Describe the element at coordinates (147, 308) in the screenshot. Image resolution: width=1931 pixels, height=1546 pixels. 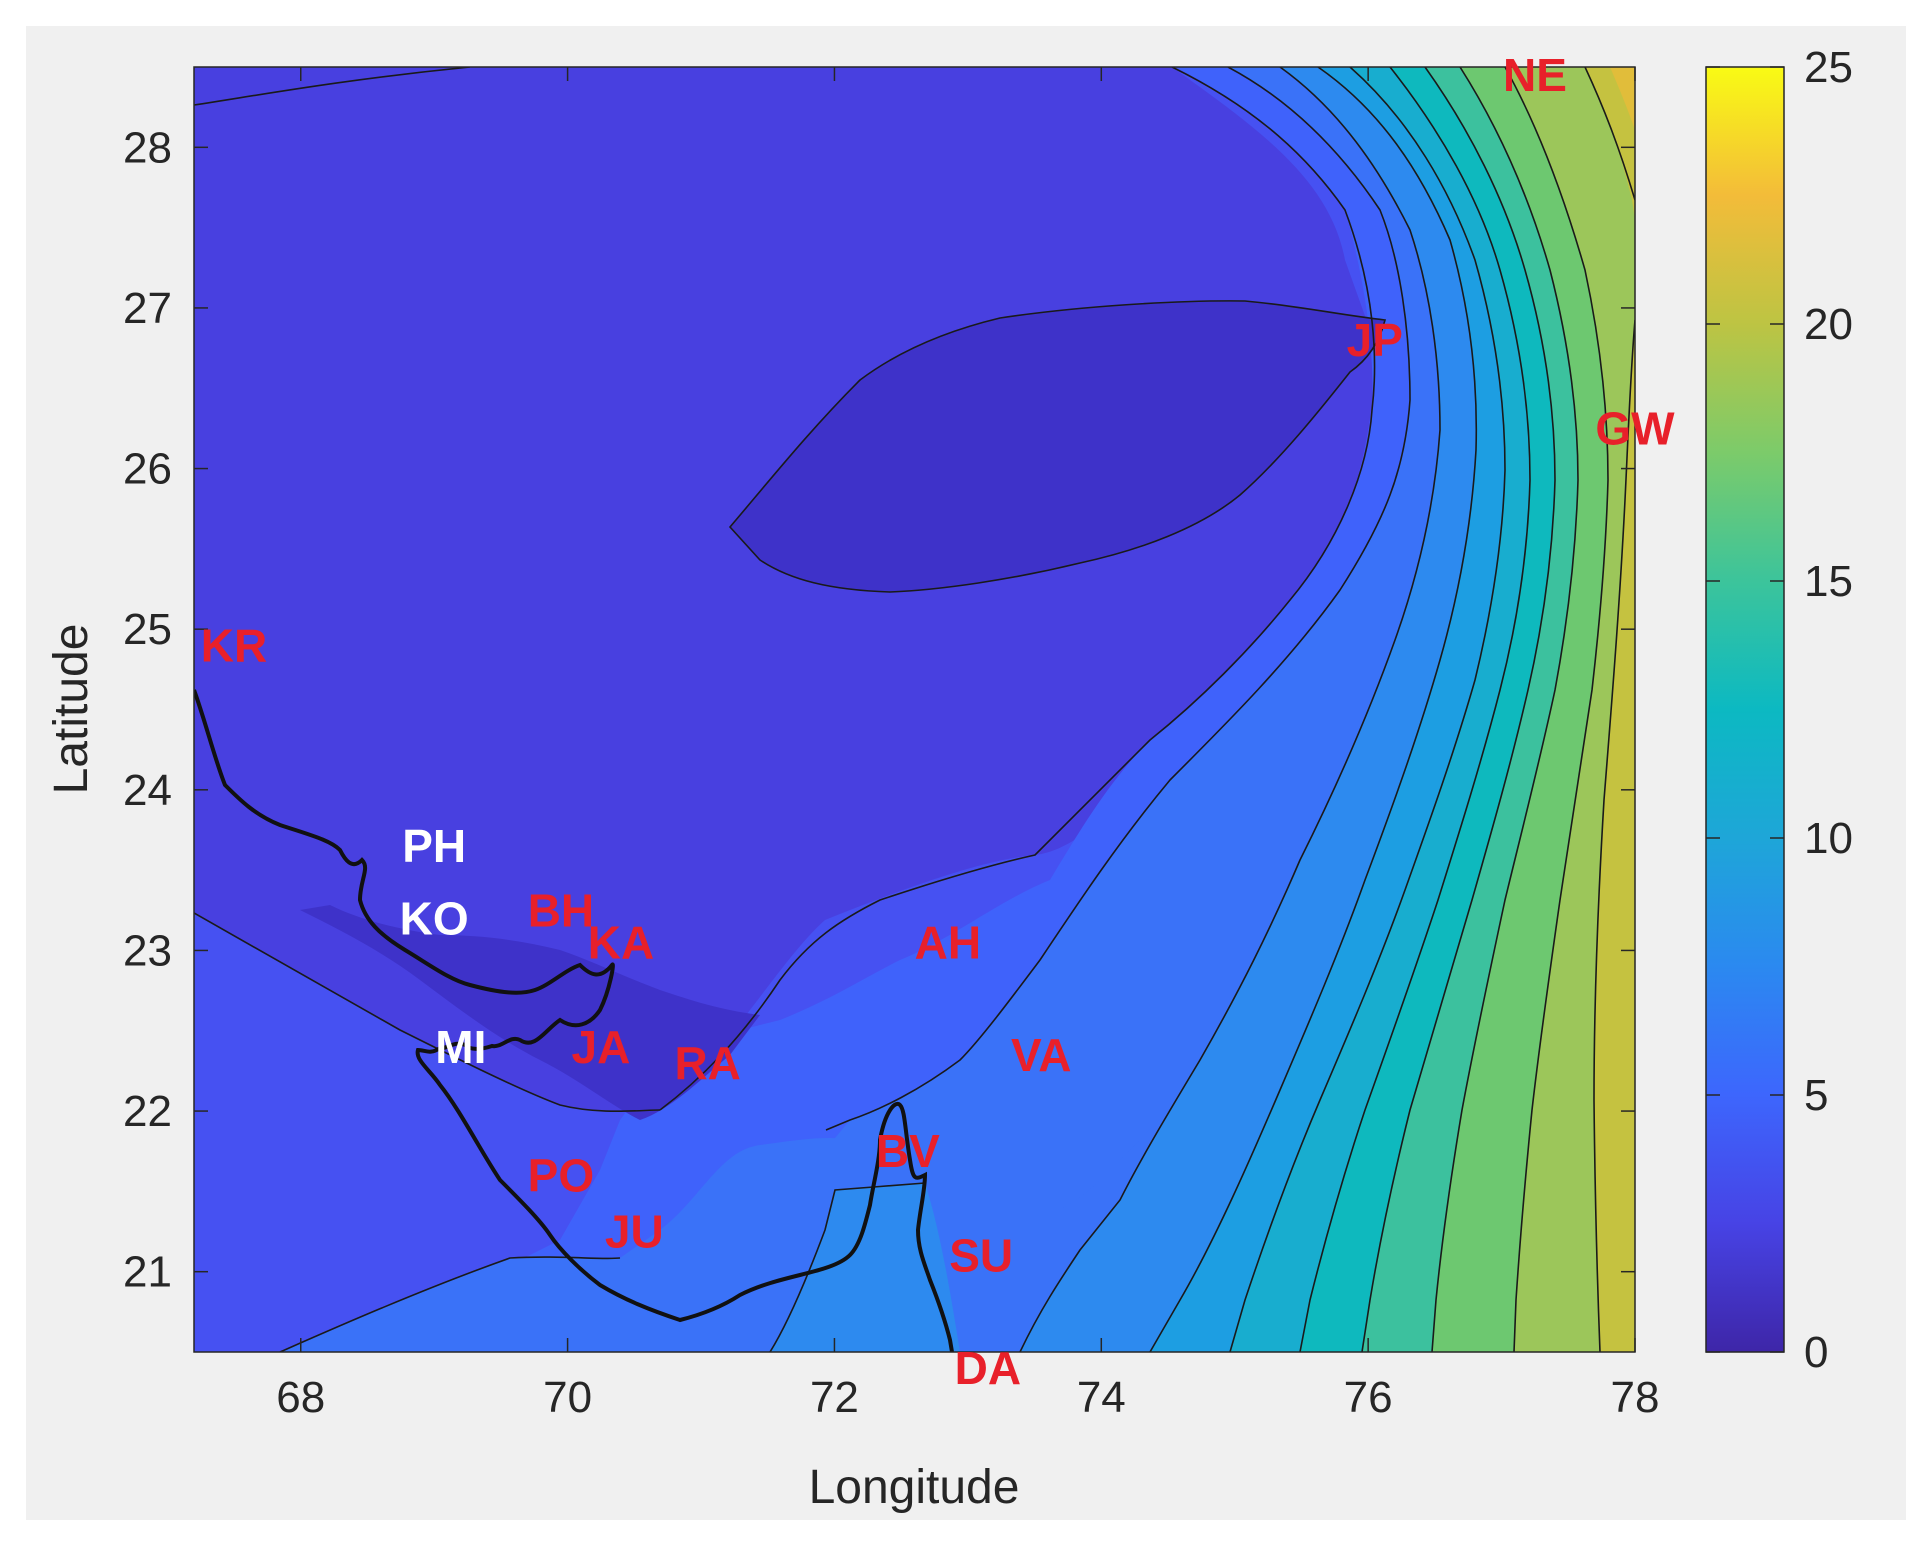
I see `y-tick-label: 27` at that location.